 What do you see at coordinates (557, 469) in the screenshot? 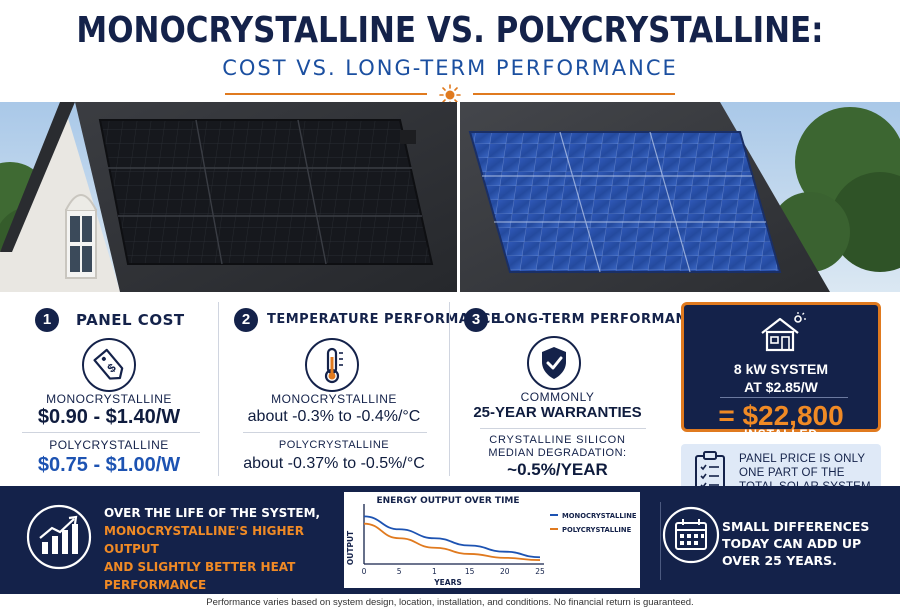
I see `degradation-value: ~0.5%/YEAR` at bounding box center [557, 469].